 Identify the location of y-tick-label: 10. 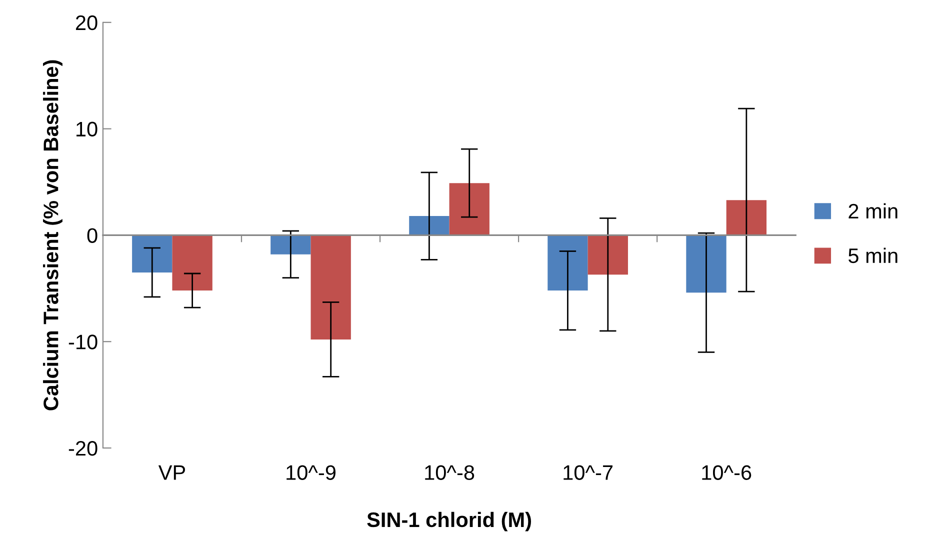
(87, 129).